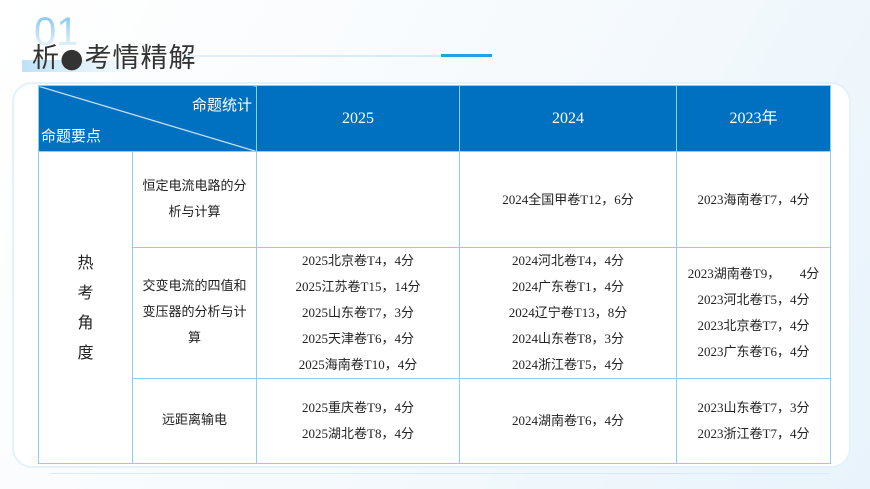 The height and width of the screenshot is (489, 870). I want to click on section-number: 01, so click(56, 32).